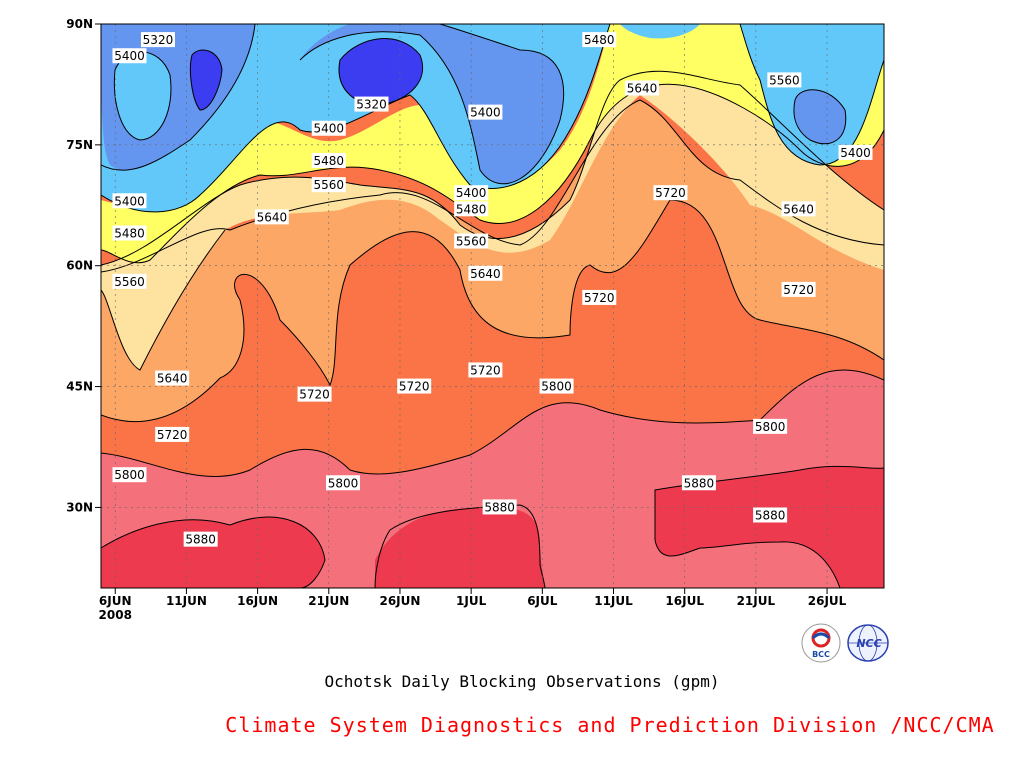 The image size is (1024, 768). Describe the element at coordinates (257, 601) in the screenshot. I see `x-tick-label: 16JUN` at that location.